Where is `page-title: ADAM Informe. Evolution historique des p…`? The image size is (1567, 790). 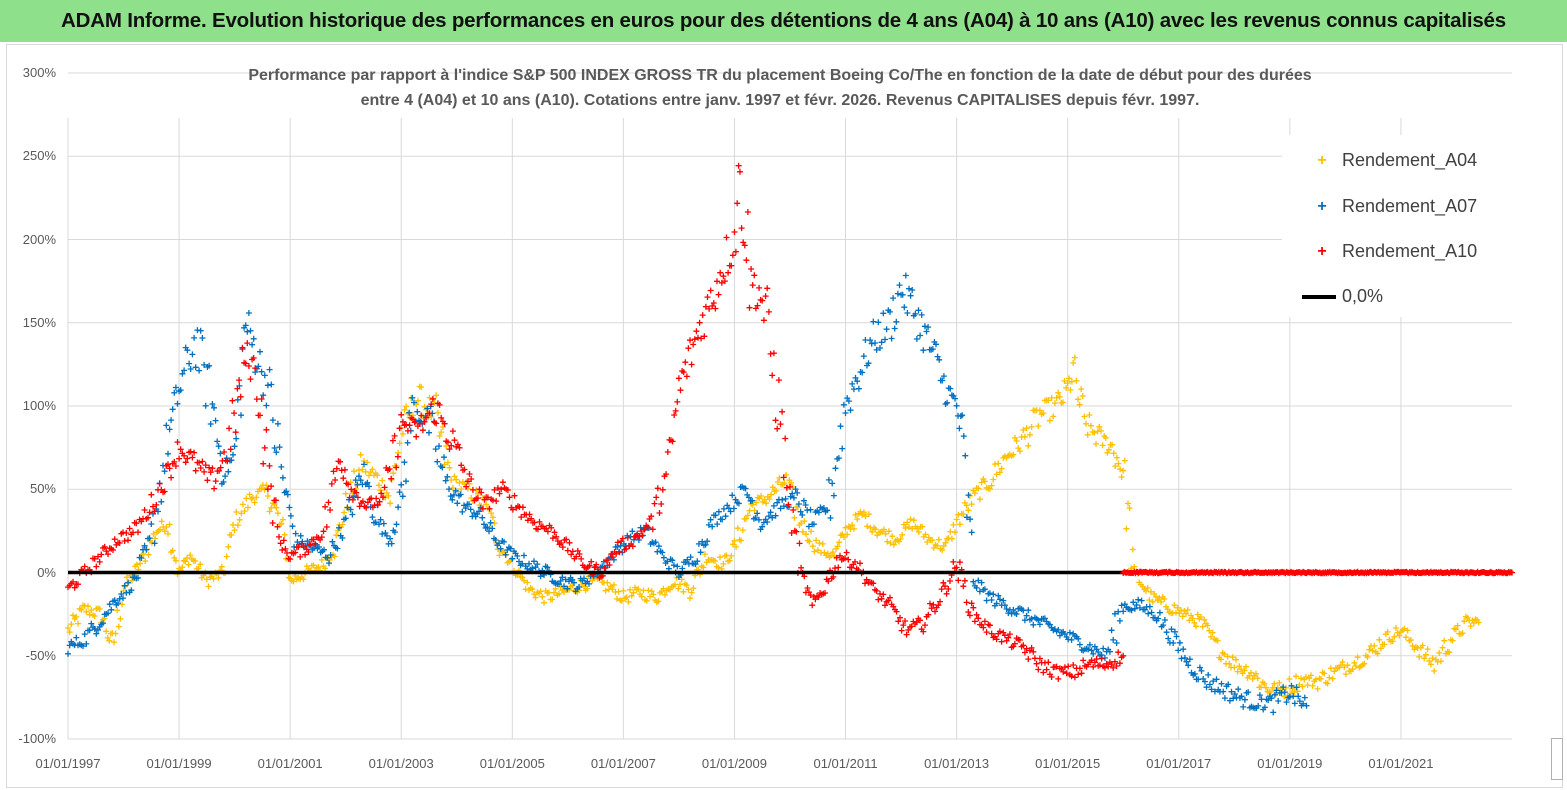 page-title: ADAM Informe. Evolution historique des p… is located at coordinates (783, 20).